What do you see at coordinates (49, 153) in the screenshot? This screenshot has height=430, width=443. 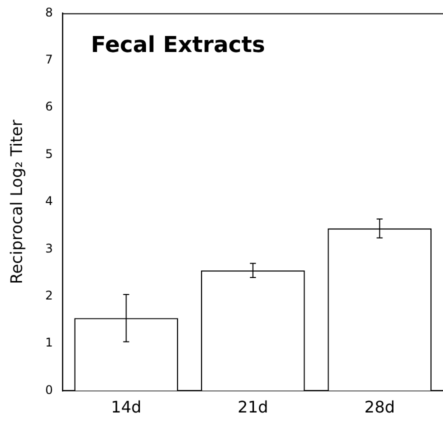 I see `y-tick-label: 5` at bounding box center [49, 153].